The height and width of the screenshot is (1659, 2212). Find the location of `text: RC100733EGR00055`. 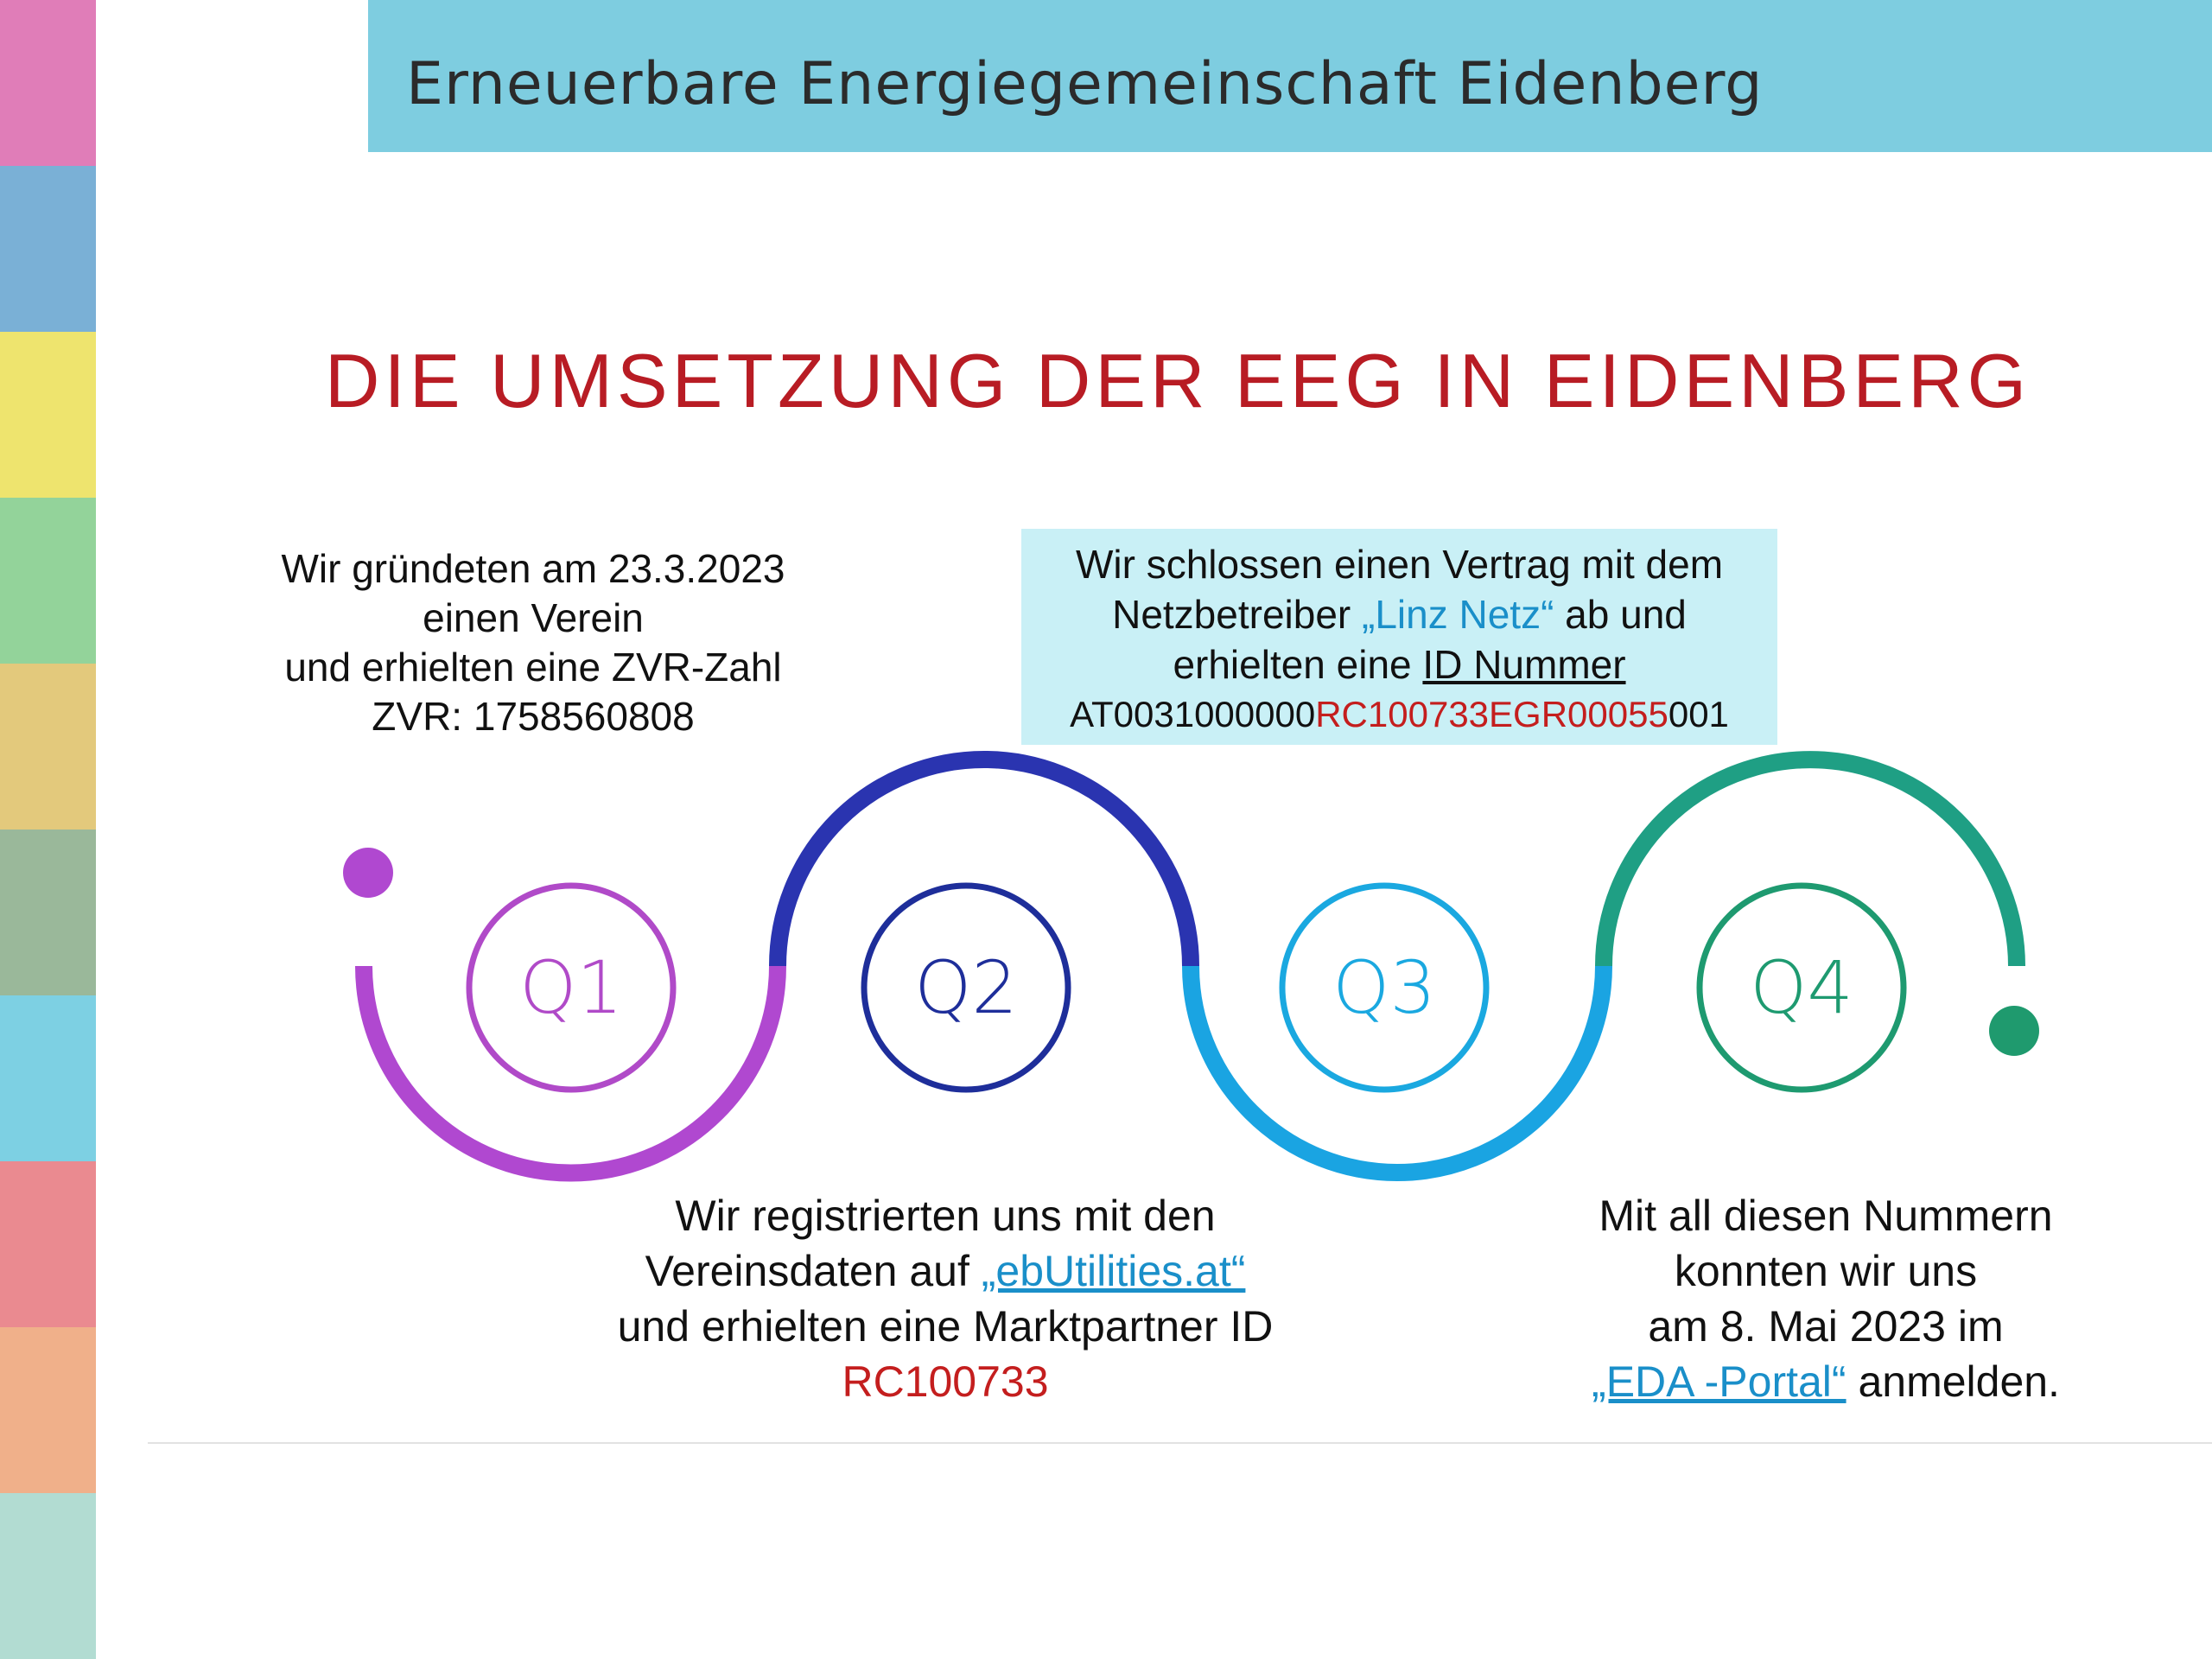

text: RC100733EGR00055 is located at coordinates (1492, 714).